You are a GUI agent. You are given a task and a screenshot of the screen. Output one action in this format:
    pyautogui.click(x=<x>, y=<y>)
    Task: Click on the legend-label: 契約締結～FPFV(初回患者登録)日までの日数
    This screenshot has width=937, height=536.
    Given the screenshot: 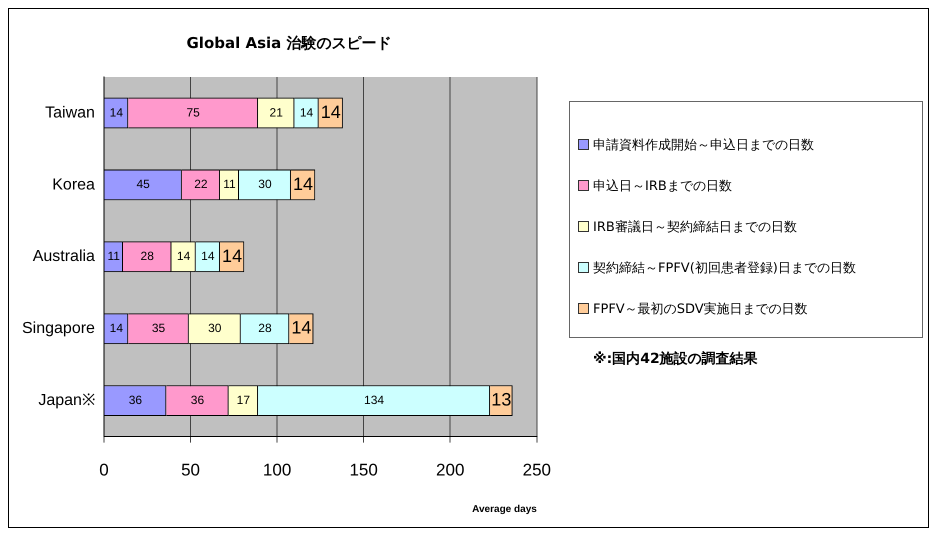 What is the action you would take?
    pyautogui.click(x=724, y=268)
    